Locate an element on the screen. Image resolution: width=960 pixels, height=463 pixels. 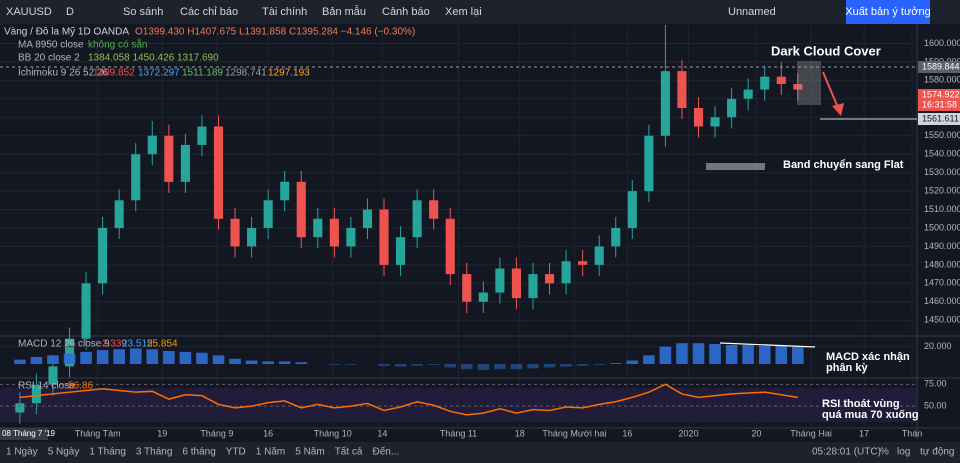
range-button: 6 tháng is located at coordinates (198, 452).